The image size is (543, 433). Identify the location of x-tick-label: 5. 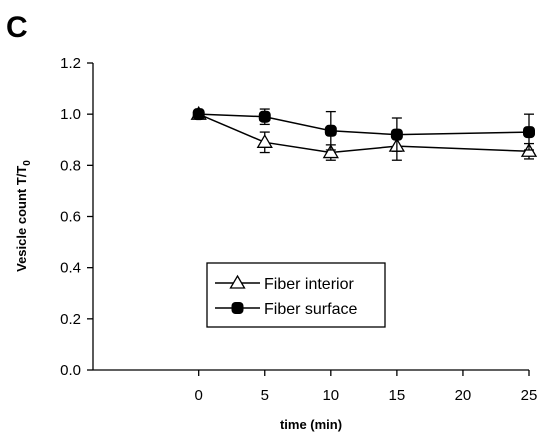
(265, 395).